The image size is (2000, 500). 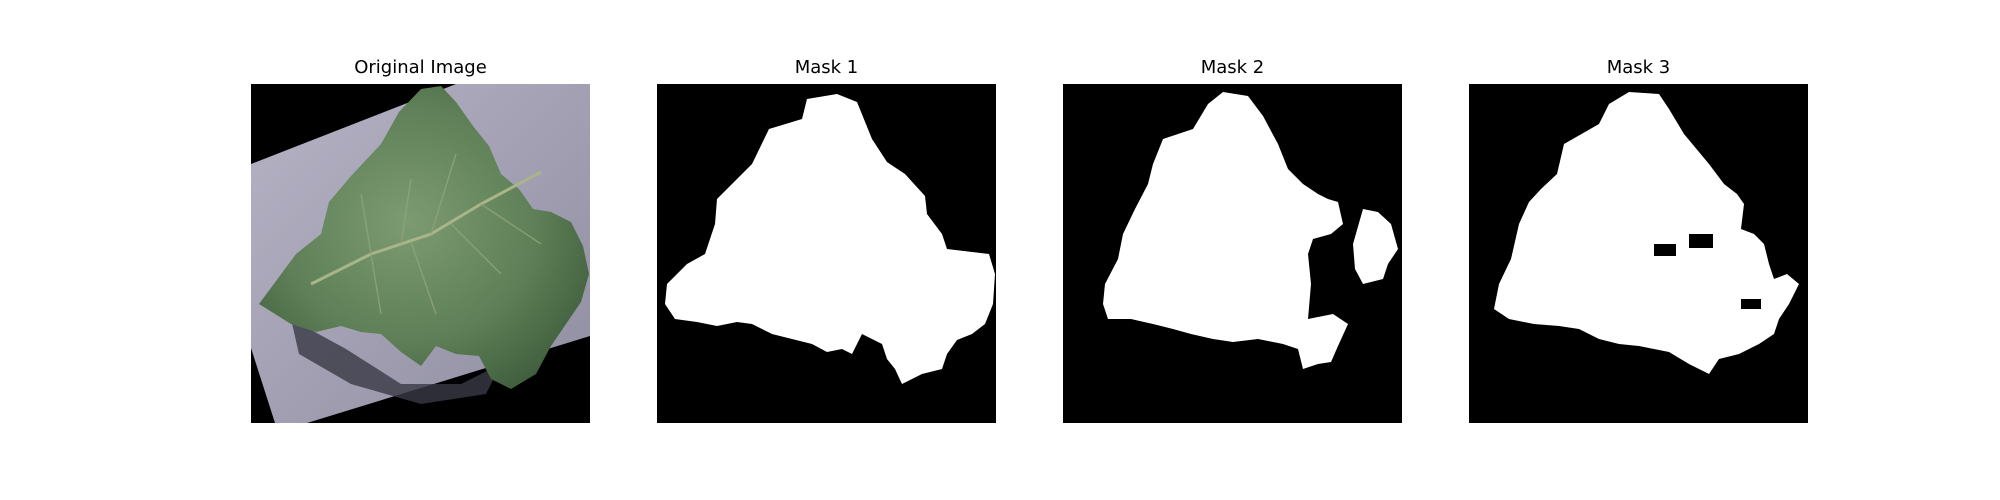 I want to click on original-image-panel: Original Image, so click(x=420, y=239).